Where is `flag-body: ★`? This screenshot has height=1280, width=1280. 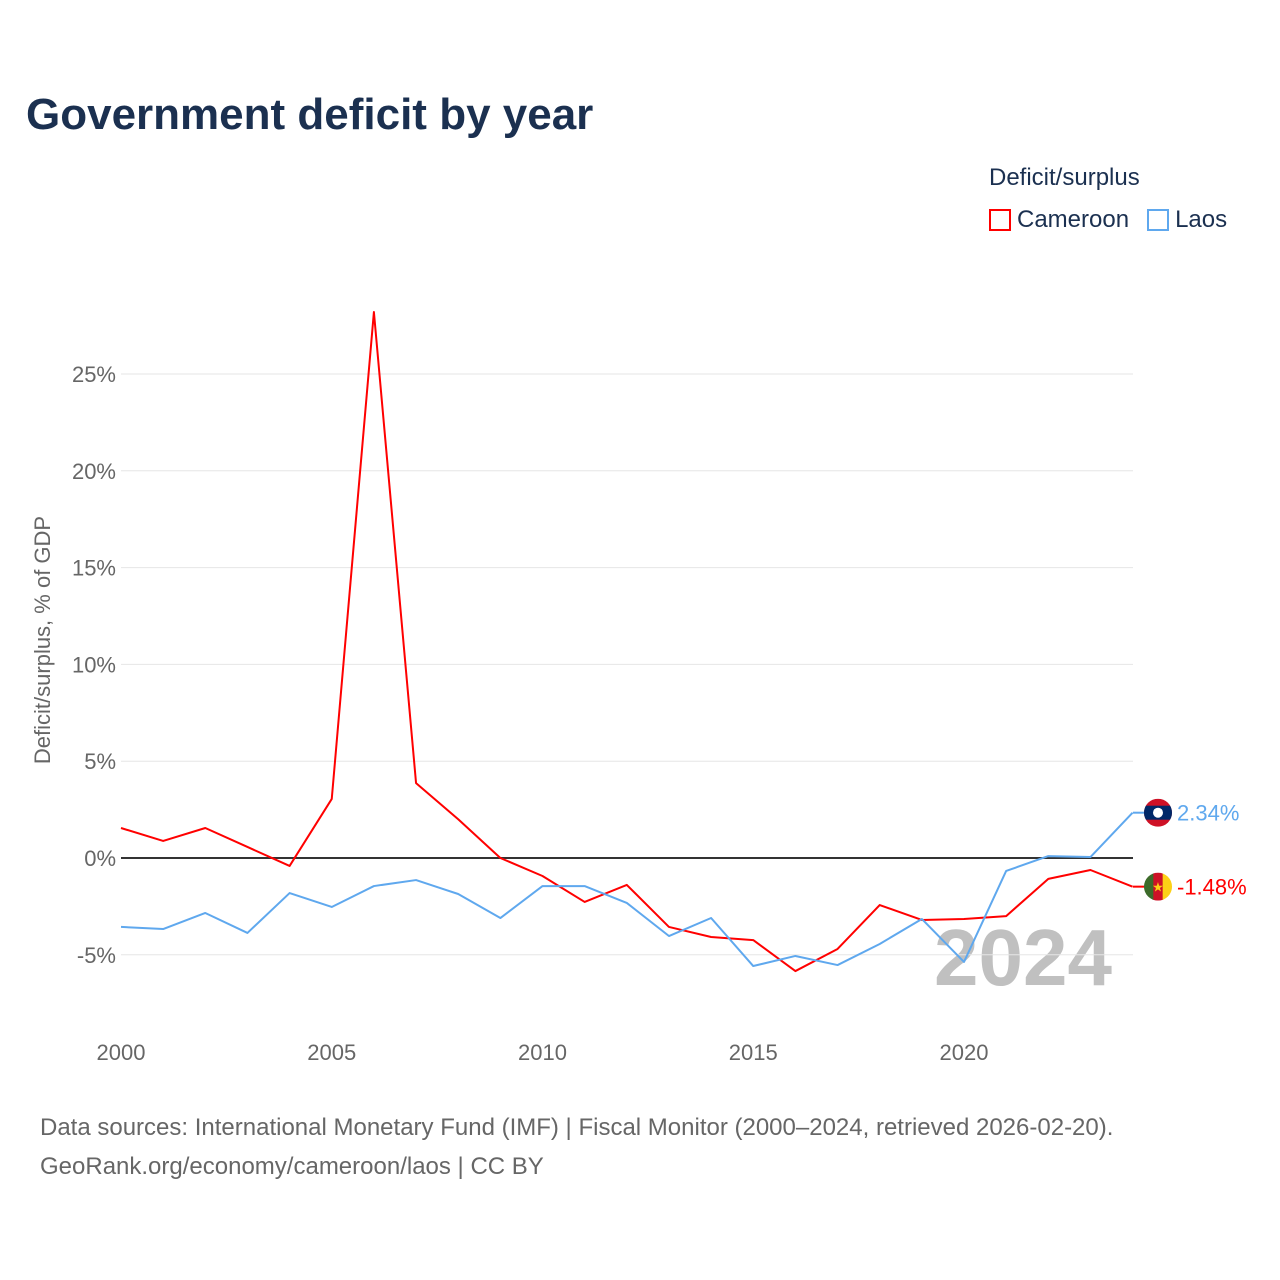 flag-body: ★ is located at coordinates (1158, 886).